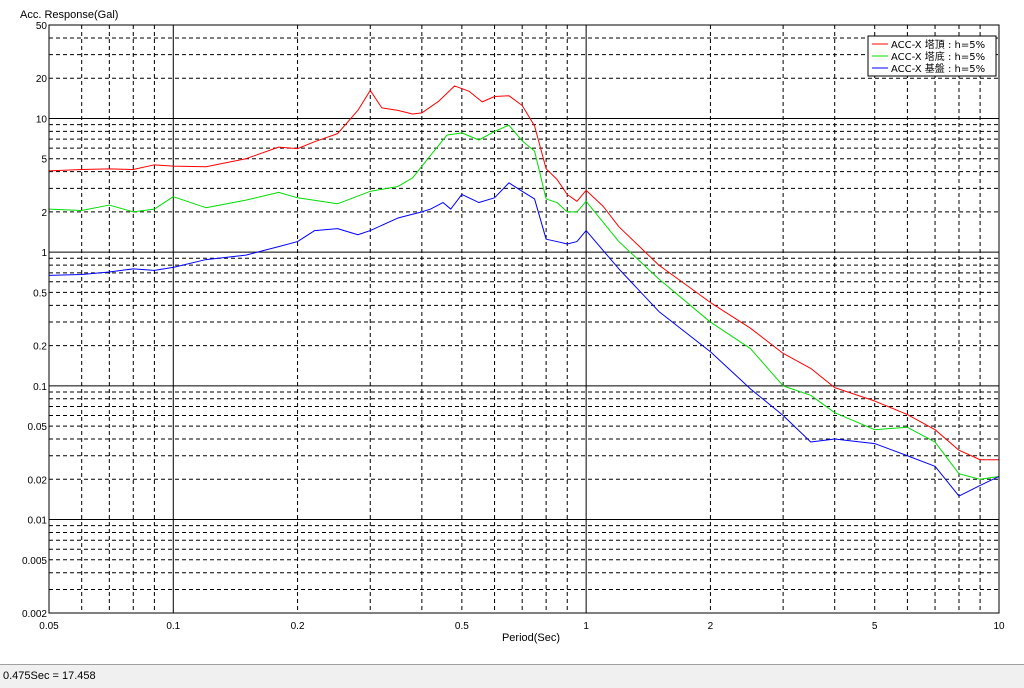 The width and height of the screenshot is (1024, 688). Describe the element at coordinates (44, 253) in the screenshot. I see `y-tick-label: 1` at that location.